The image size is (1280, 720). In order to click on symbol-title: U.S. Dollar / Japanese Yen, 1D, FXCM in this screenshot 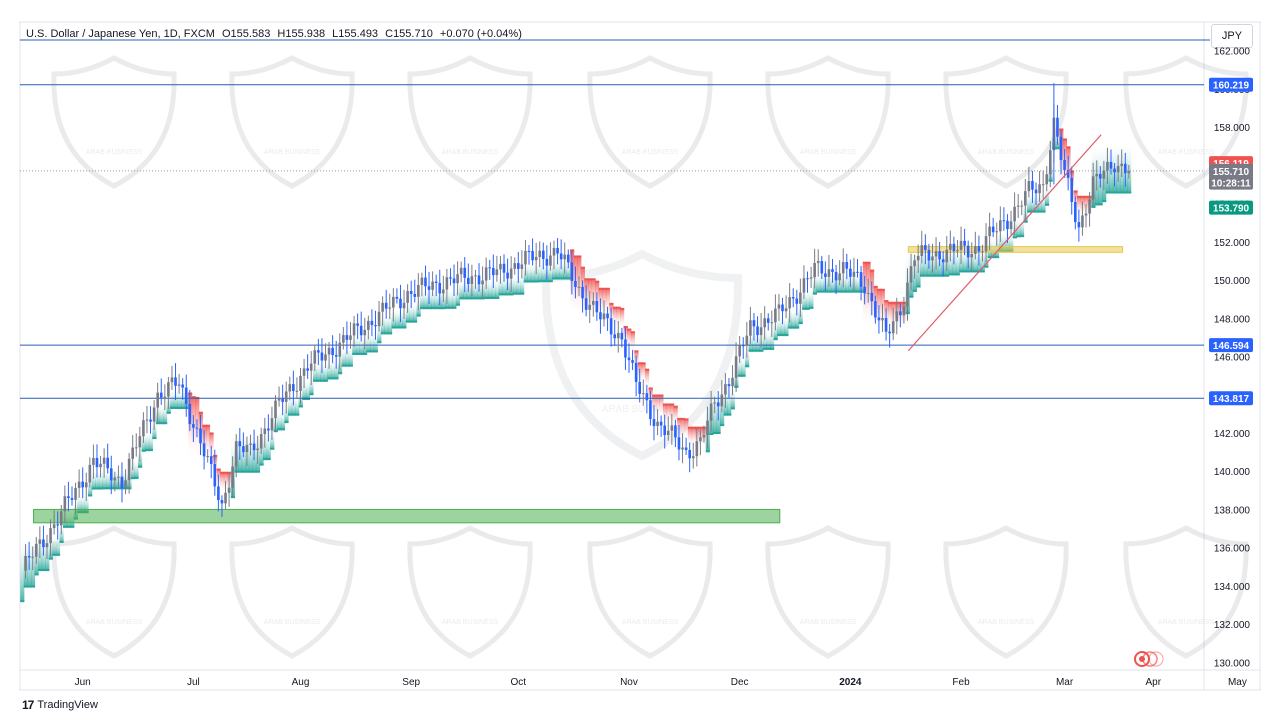, I will do `click(120, 34)`.